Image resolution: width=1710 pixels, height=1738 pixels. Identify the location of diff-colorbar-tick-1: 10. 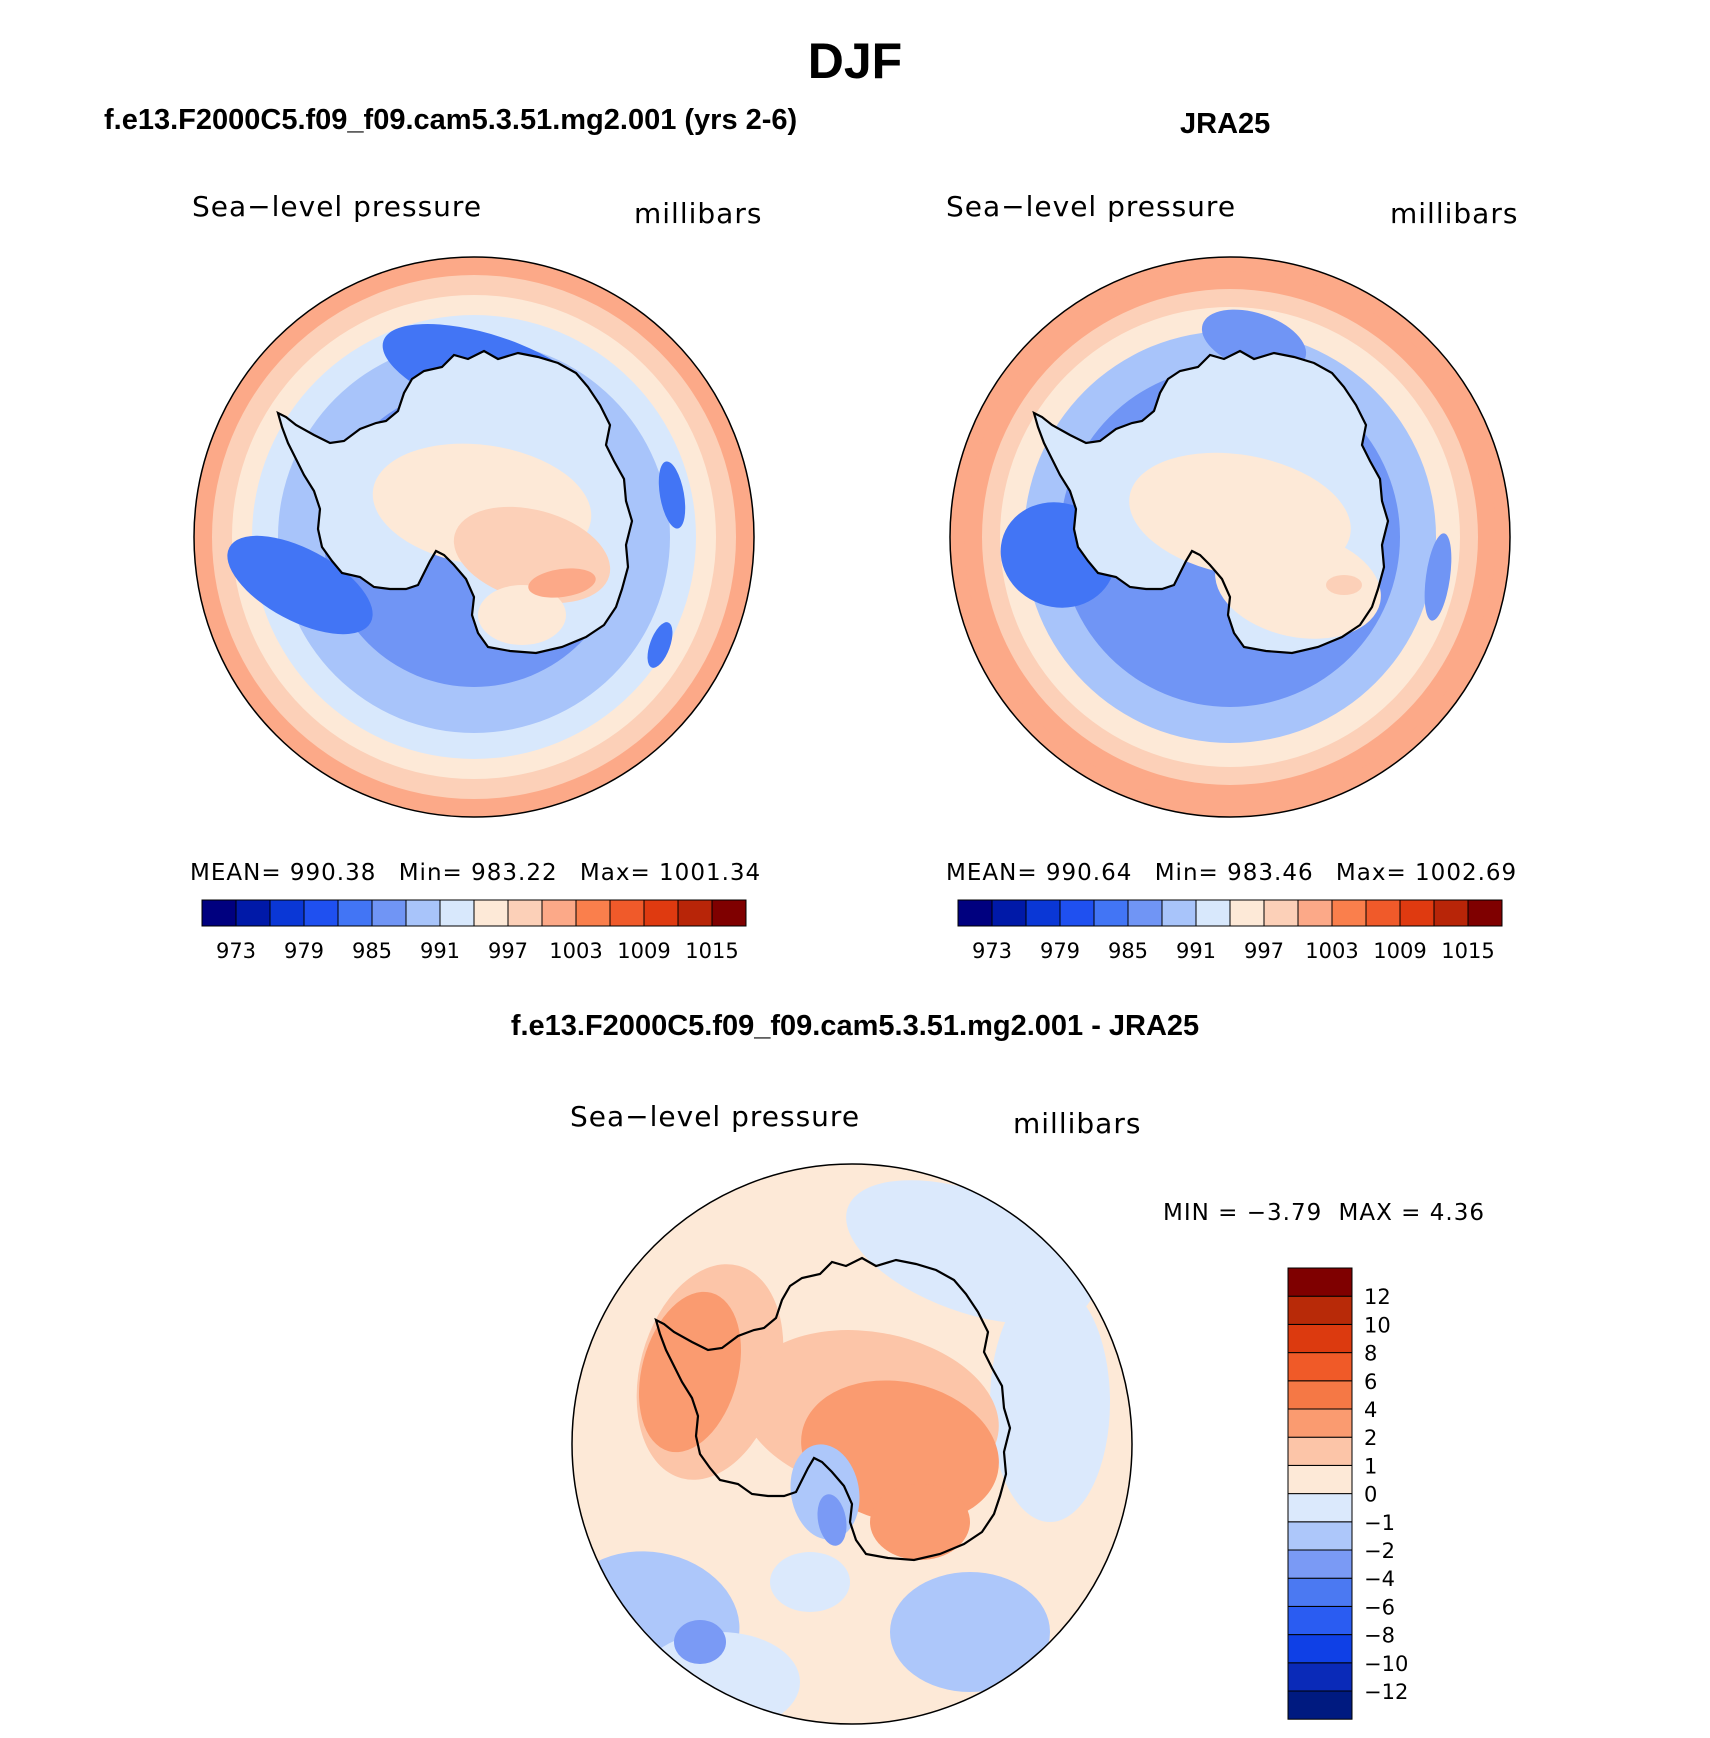
(1377, 1325).